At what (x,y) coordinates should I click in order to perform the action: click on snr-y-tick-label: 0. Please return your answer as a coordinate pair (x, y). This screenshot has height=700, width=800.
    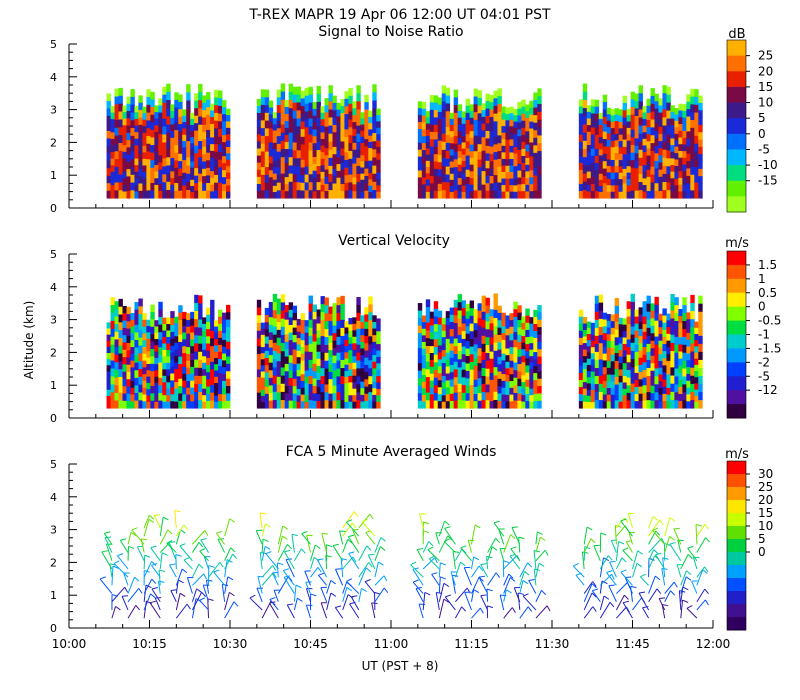
    Looking at the image, I should click on (53, 208).